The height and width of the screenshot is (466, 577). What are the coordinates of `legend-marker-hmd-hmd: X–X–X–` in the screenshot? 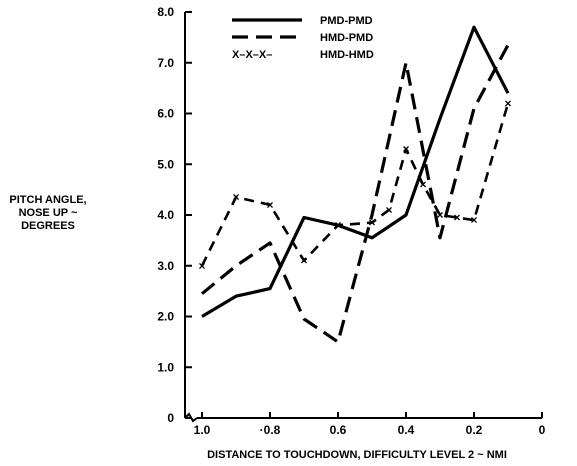 It's located at (252, 55).